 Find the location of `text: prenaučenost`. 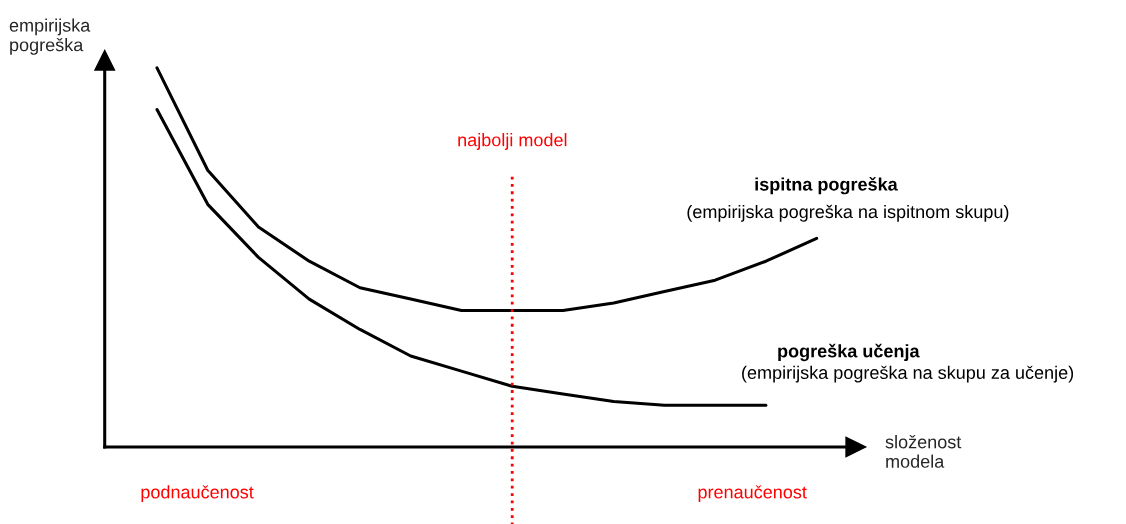

text: prenaučenost is located at coordinates (752, 494).